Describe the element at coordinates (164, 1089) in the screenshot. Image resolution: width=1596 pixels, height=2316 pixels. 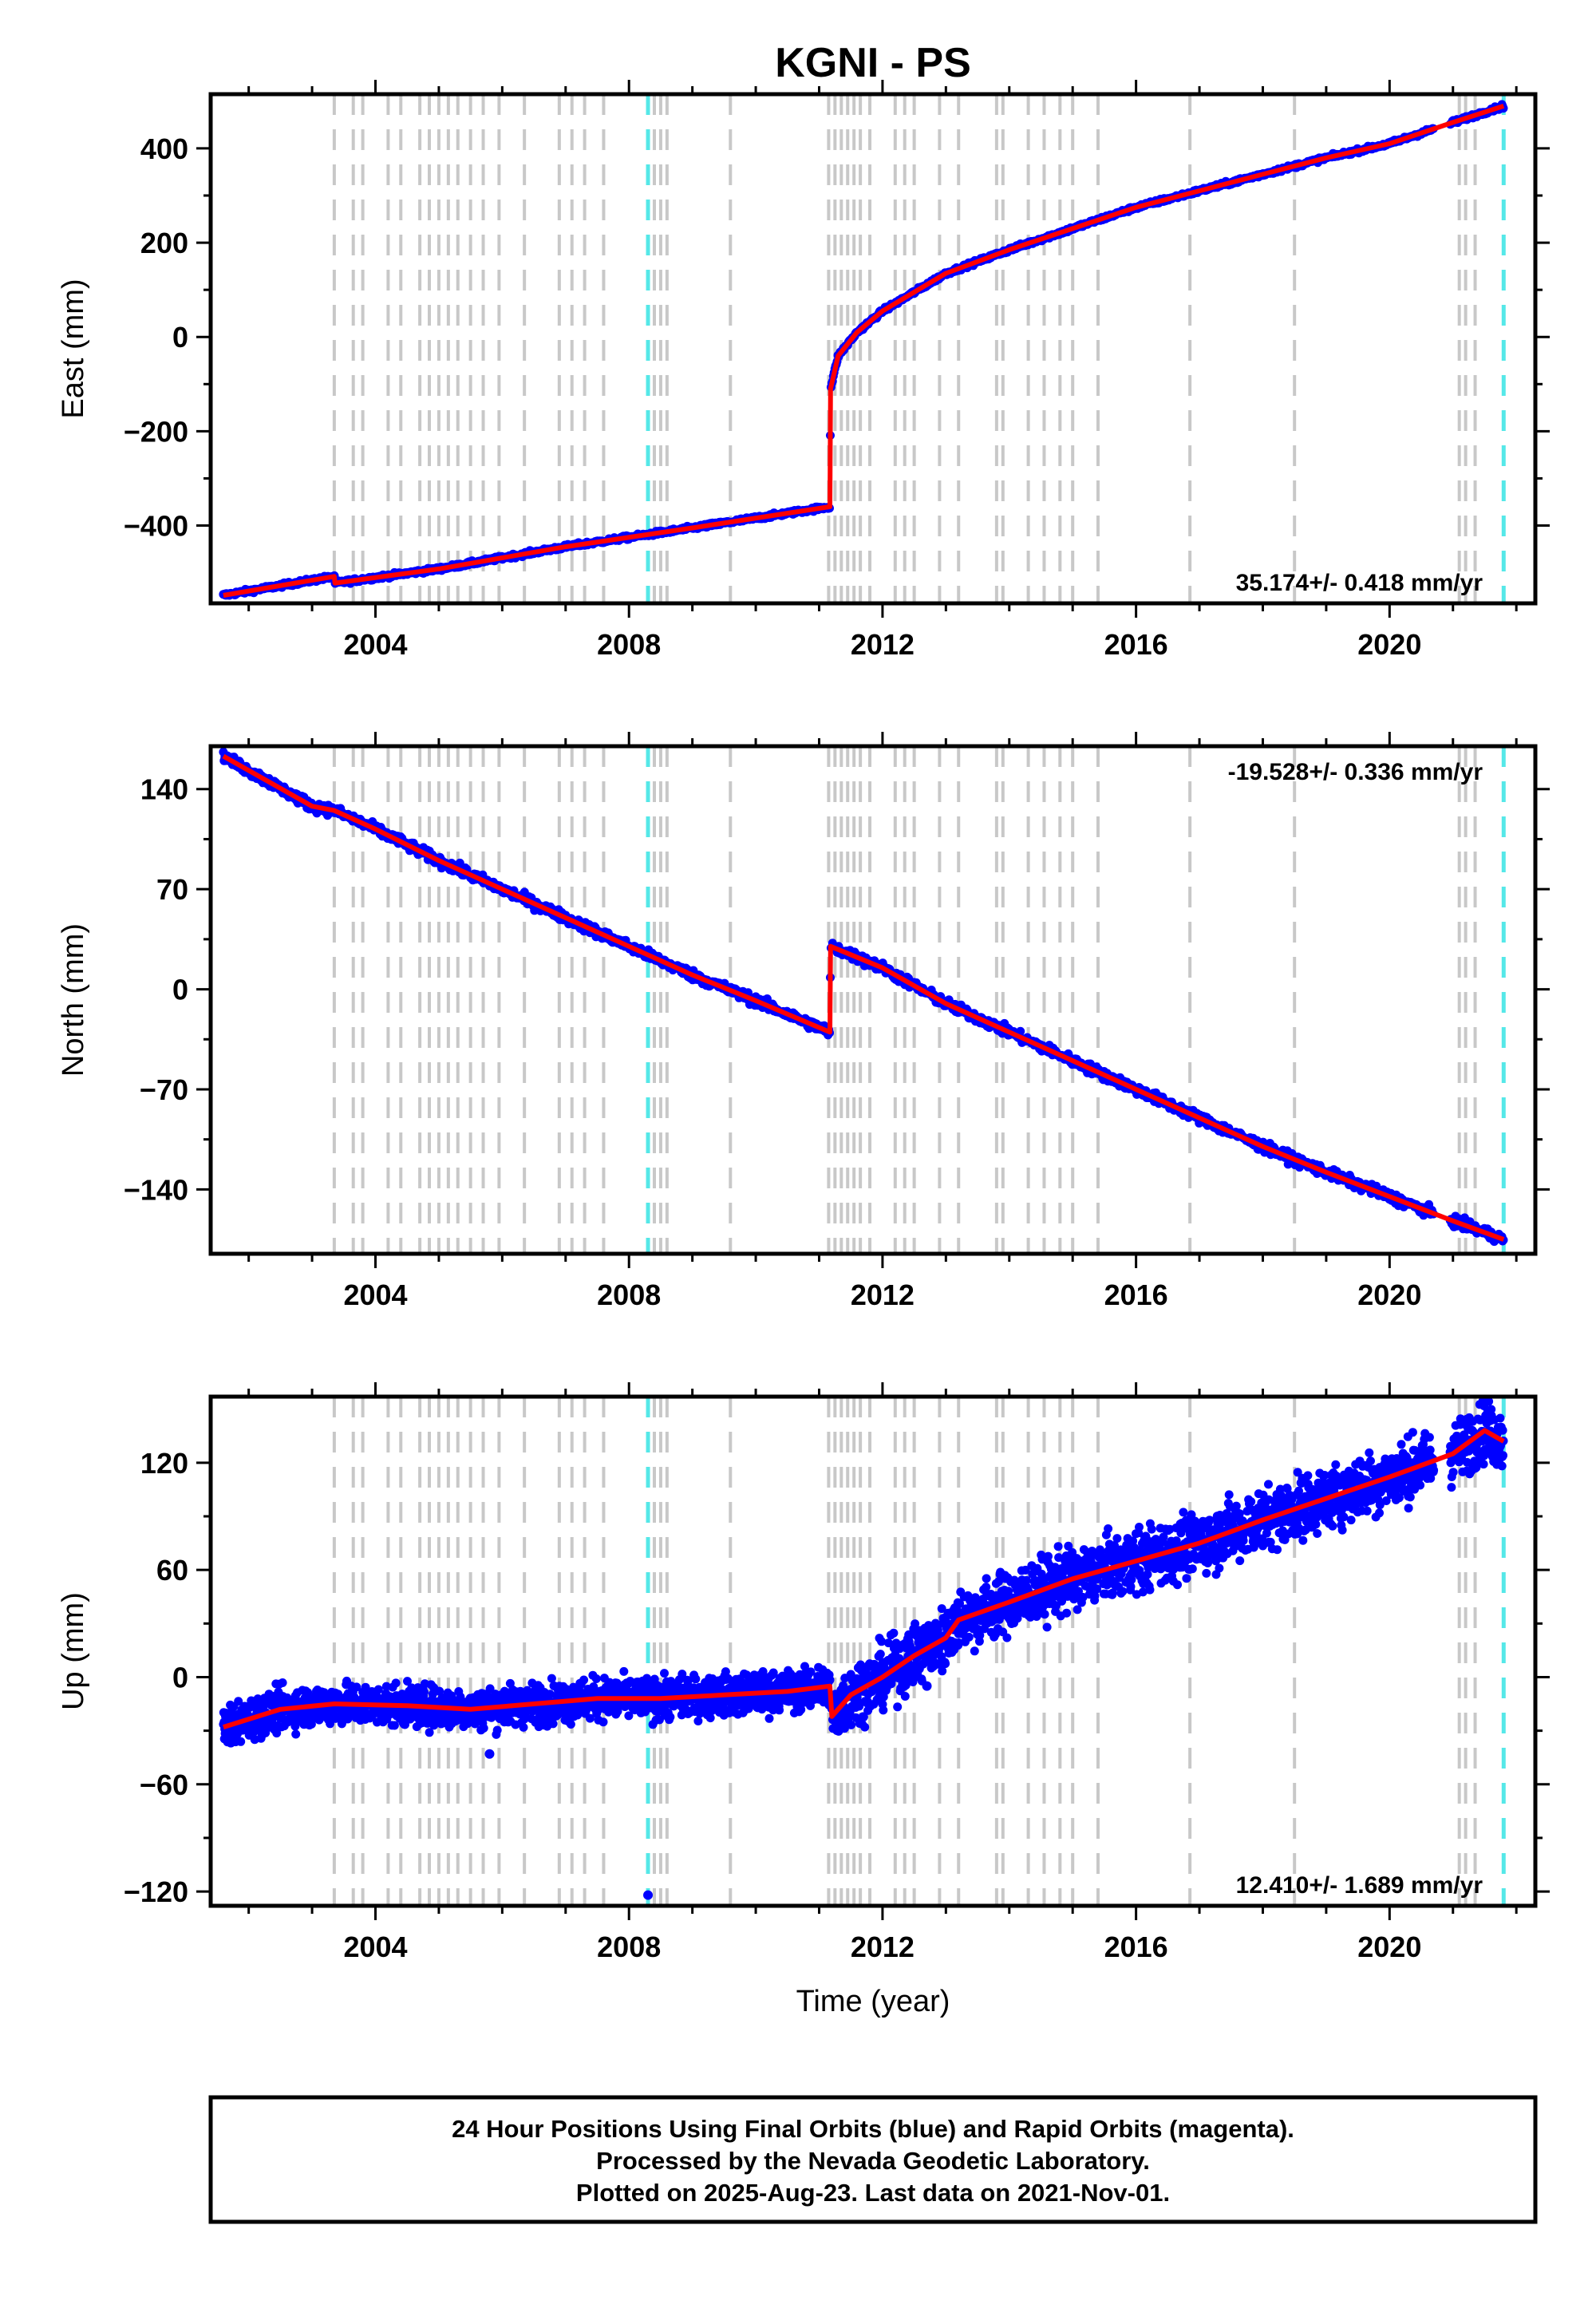
I see `y-tick-label: −70` at that location.